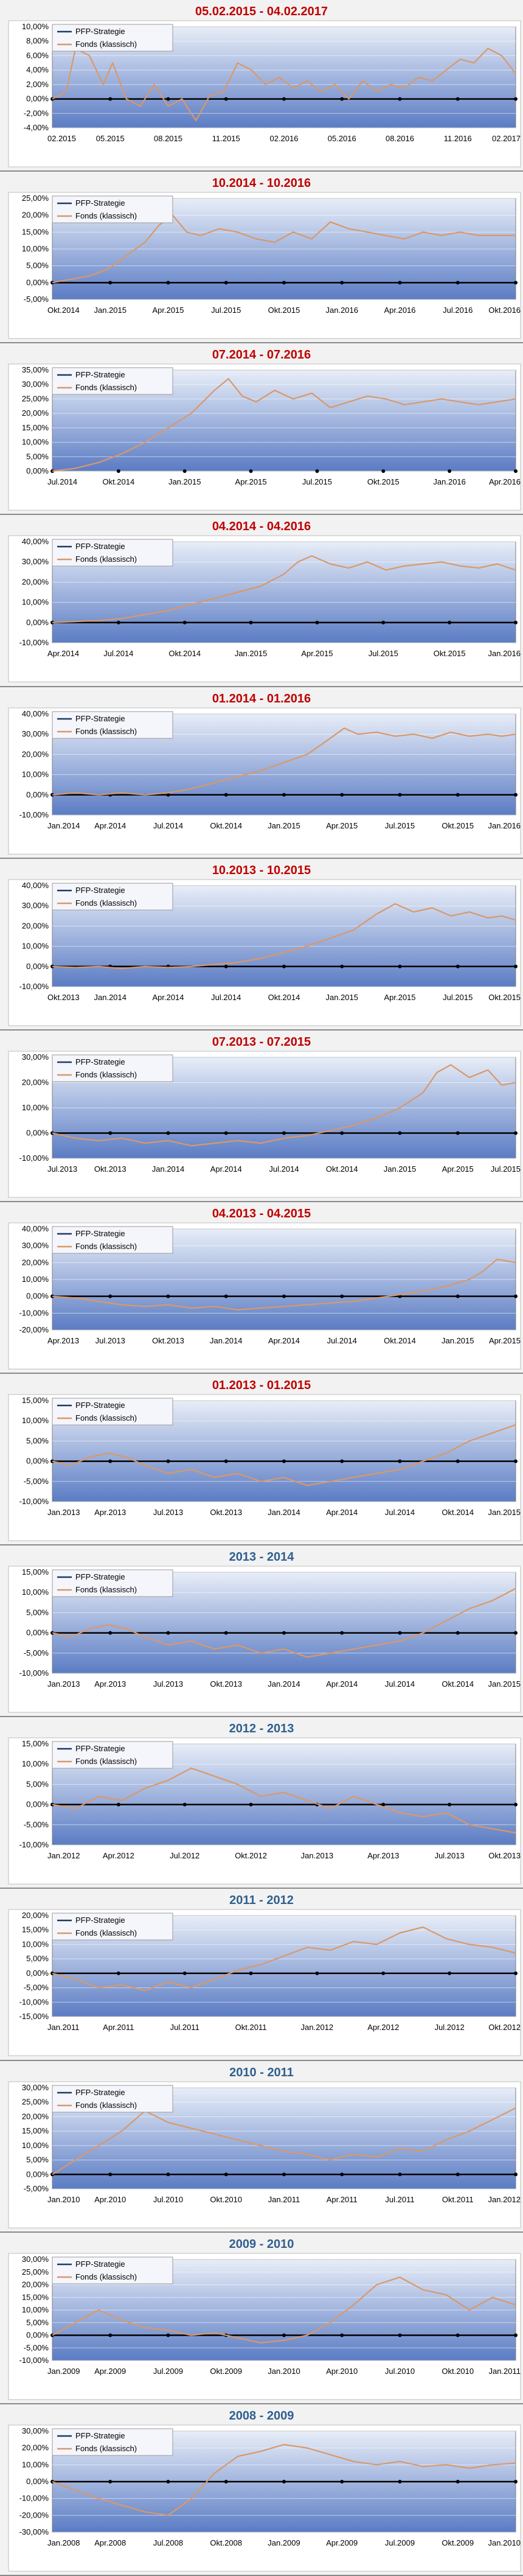 The width and height of the screenshot is (523, 2576). I want to click on y-tick-label: 30,00%, so click(36, 562).